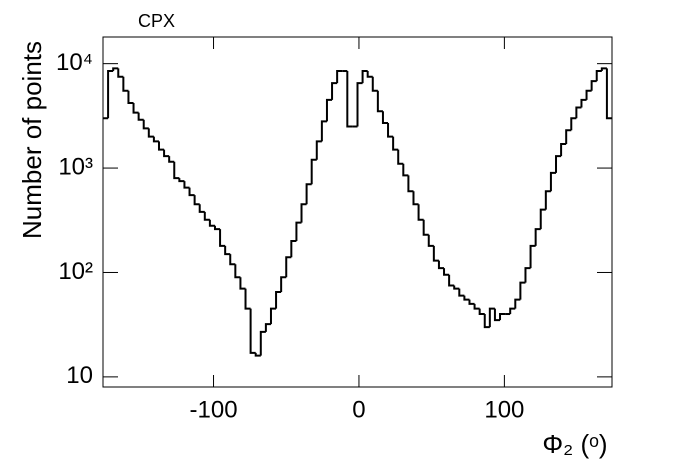 The height and width of the screenshot is (474, 696). I want to click on y-tick-label: 10⁴, so click(74, 62).